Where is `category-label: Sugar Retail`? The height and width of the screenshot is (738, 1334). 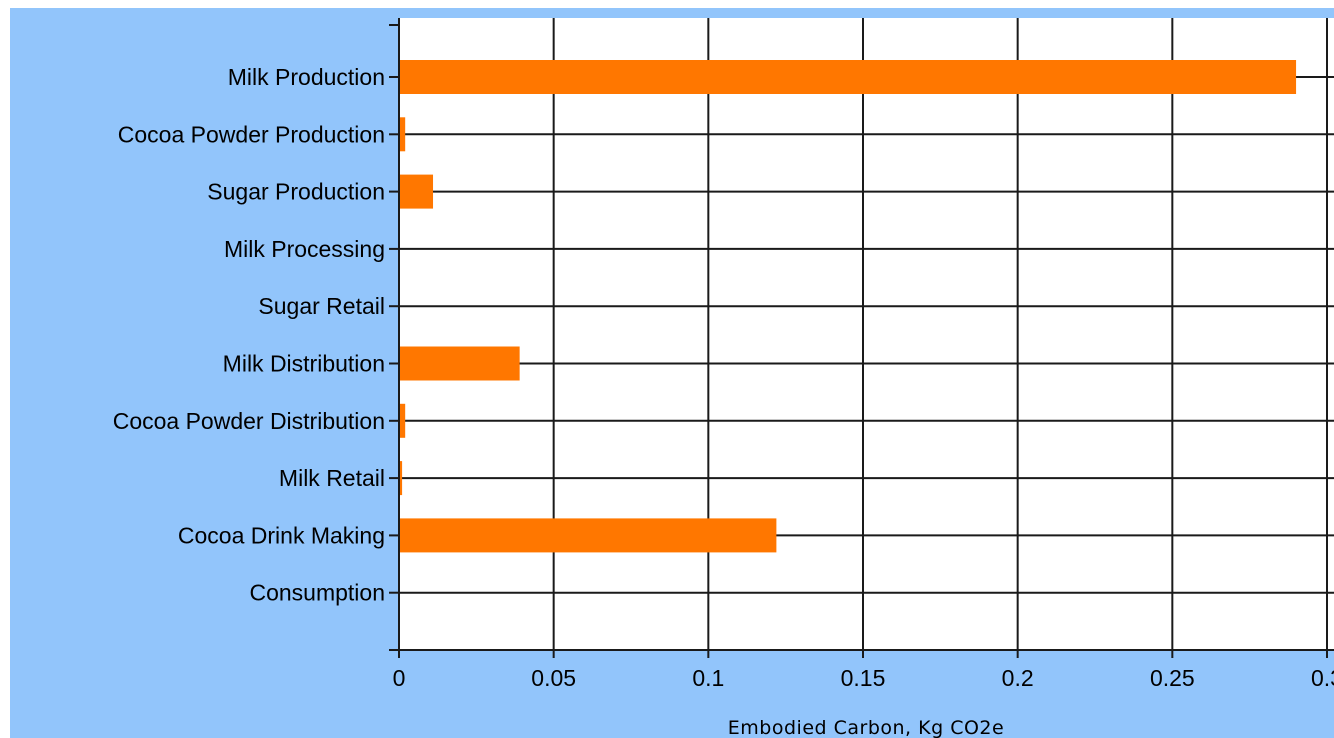 category-label: Sugar Retail is located at coordinates (321, 306).